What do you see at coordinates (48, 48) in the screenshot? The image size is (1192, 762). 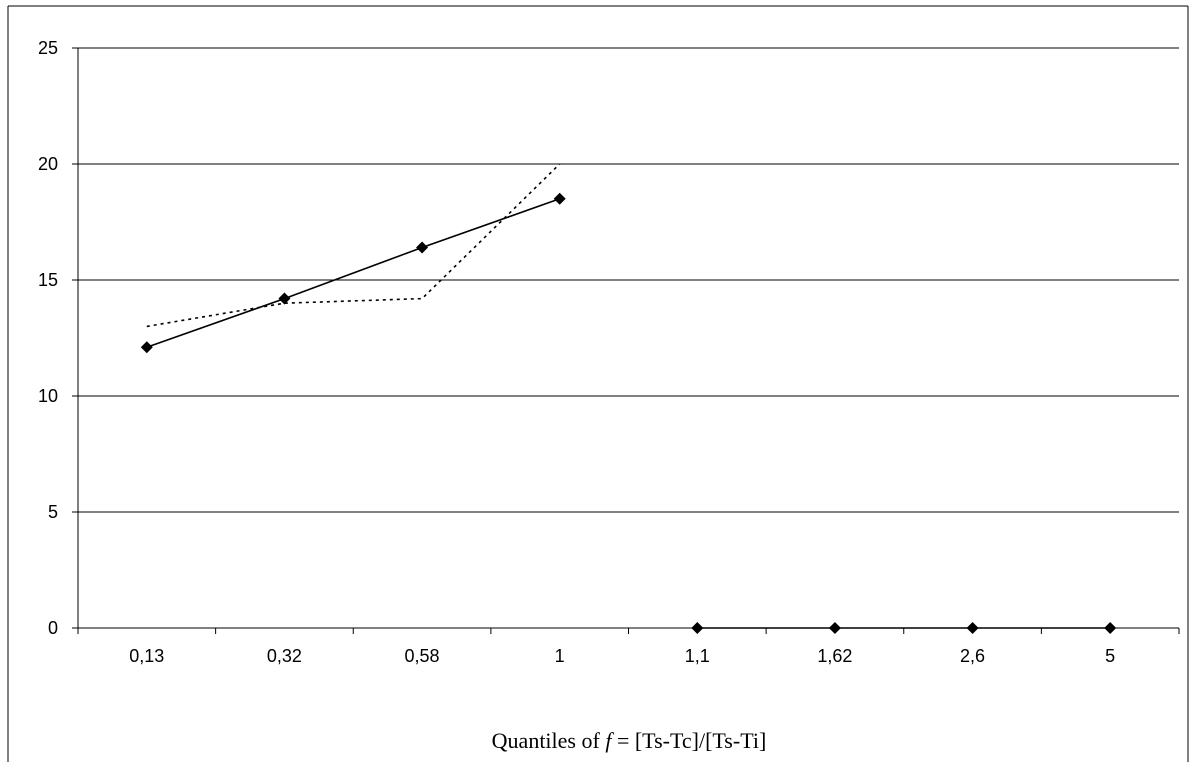 I see `y-tick-label: 25` at bounding box center [48, 48].